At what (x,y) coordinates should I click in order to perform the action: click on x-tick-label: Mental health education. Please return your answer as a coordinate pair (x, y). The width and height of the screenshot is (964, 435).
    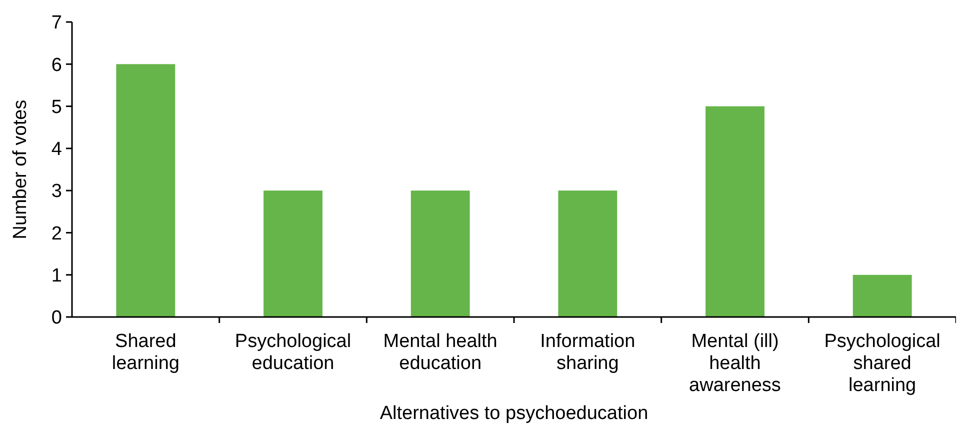
    Looking at the image, I should click on (440, 352).